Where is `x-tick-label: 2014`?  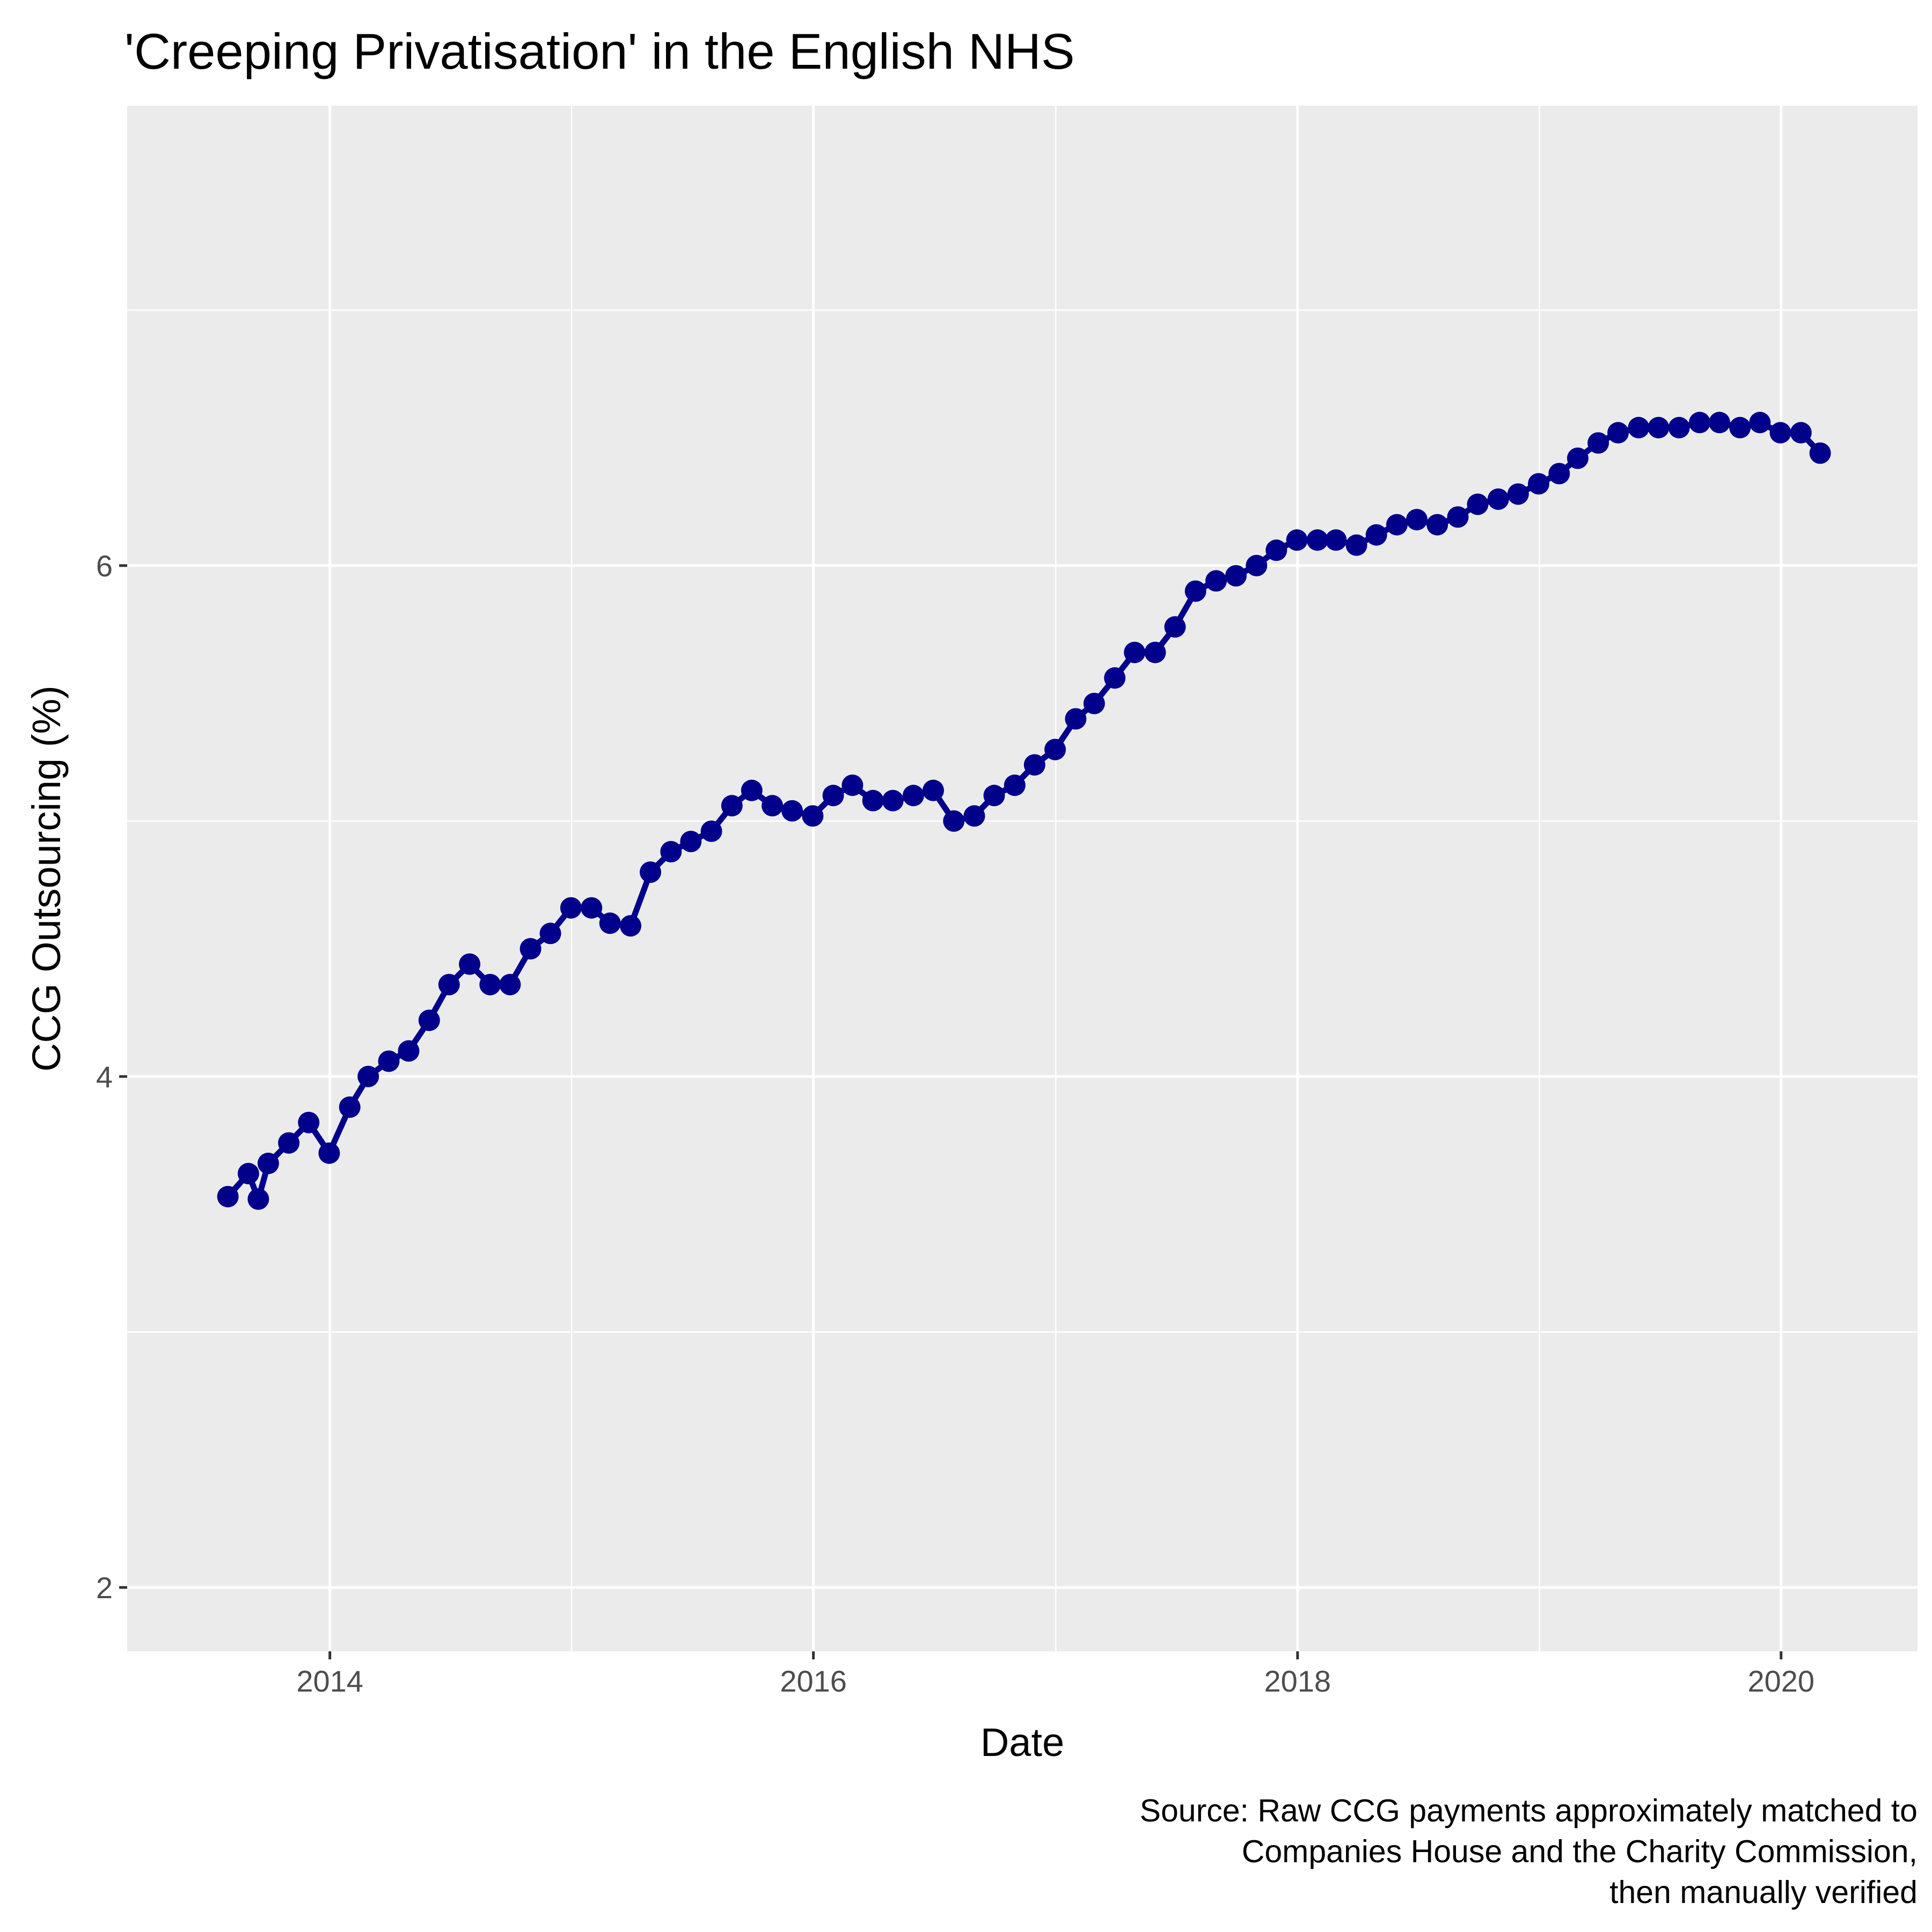 x-tick-label: 2014 is located at coordinates (329, 1681).